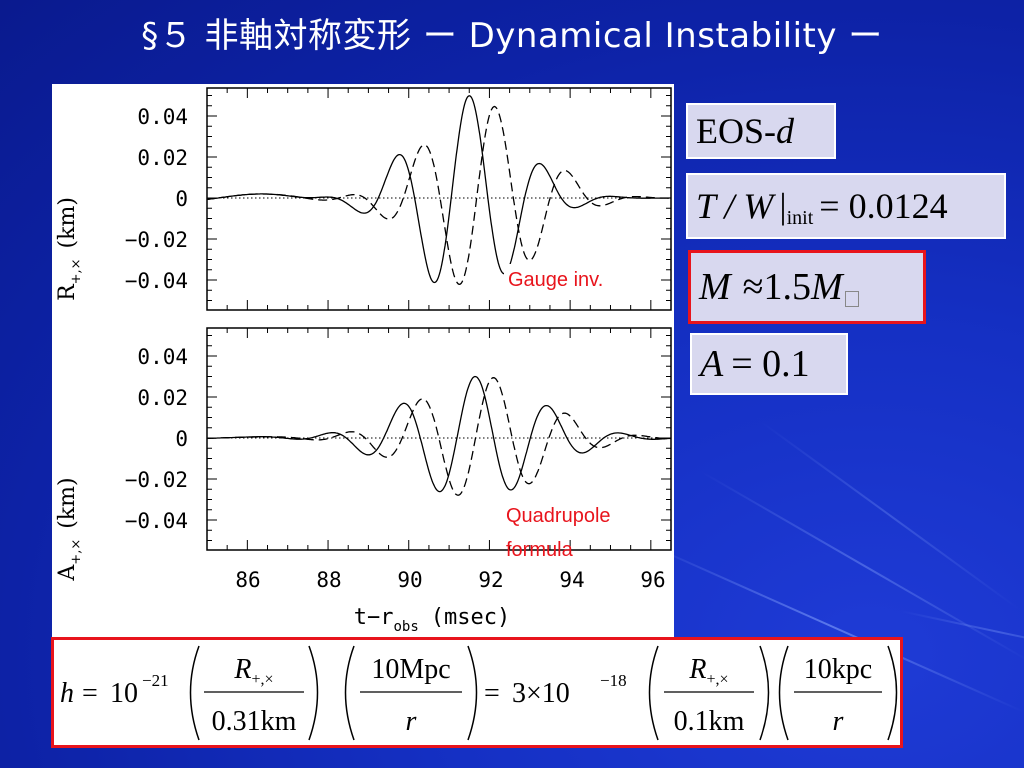 This screenshot has width=1024, height=768. Describe the element at coordinates (162, 398) in the screenshot. I see `bottom-ytick: 0.02` at that location.